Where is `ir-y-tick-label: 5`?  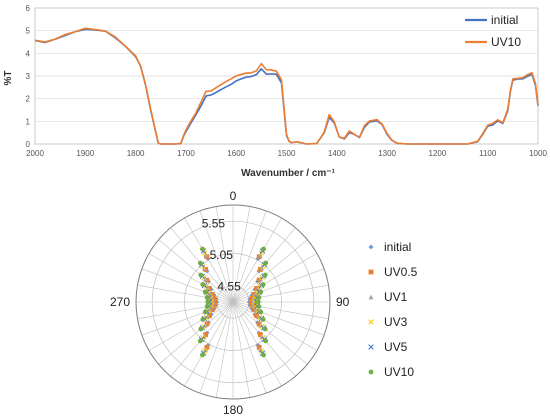
ir-y-tick-label: 5 is located at coordinates (28, 31).